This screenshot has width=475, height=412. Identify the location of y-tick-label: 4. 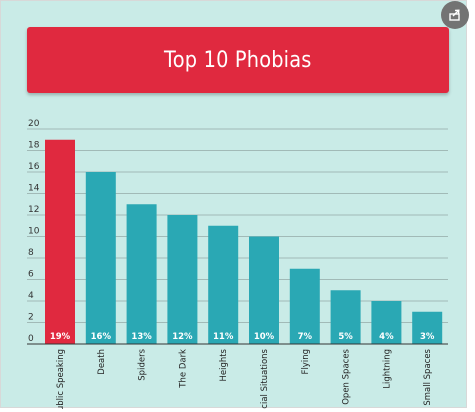
(31, 296).